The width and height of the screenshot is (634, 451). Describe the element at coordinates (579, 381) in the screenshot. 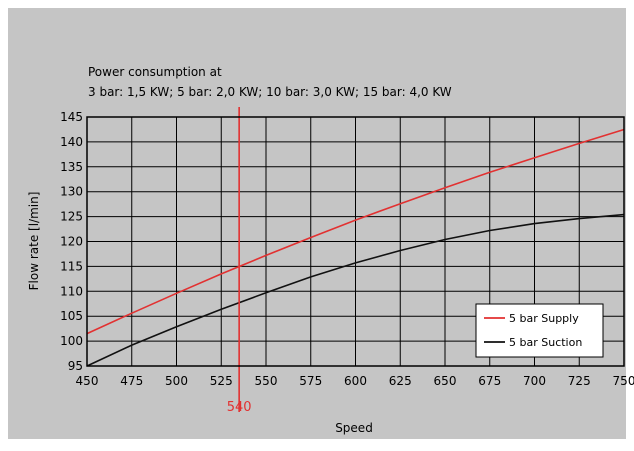

I see `x-tick-label: 725` at that location.